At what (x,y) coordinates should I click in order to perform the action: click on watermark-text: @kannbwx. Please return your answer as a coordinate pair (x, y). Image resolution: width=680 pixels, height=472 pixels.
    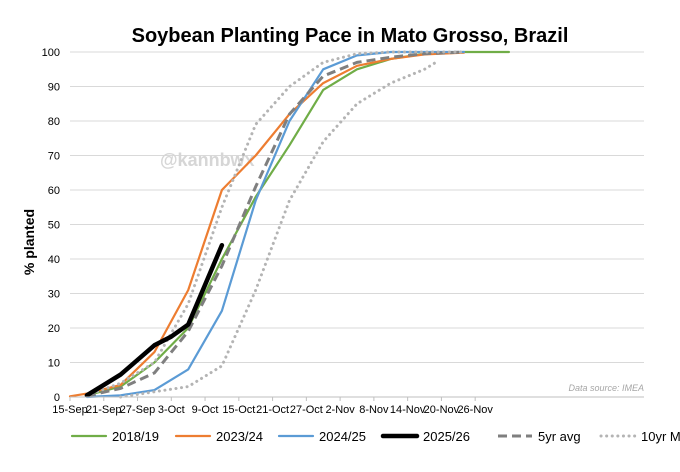
    Looking at the image, I should click on (207, 160).